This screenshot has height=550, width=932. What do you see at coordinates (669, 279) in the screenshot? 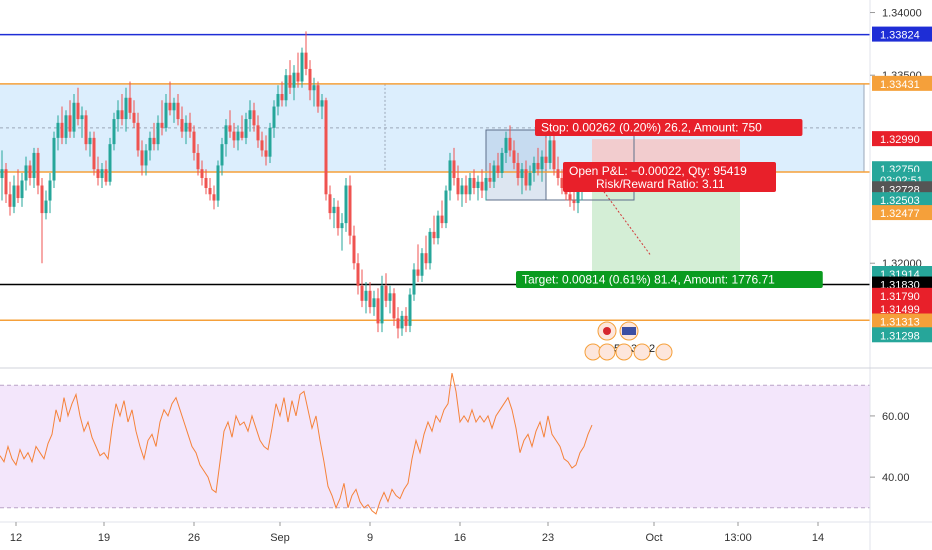
I see `target-label-bg` at bounding box center [669, 279].